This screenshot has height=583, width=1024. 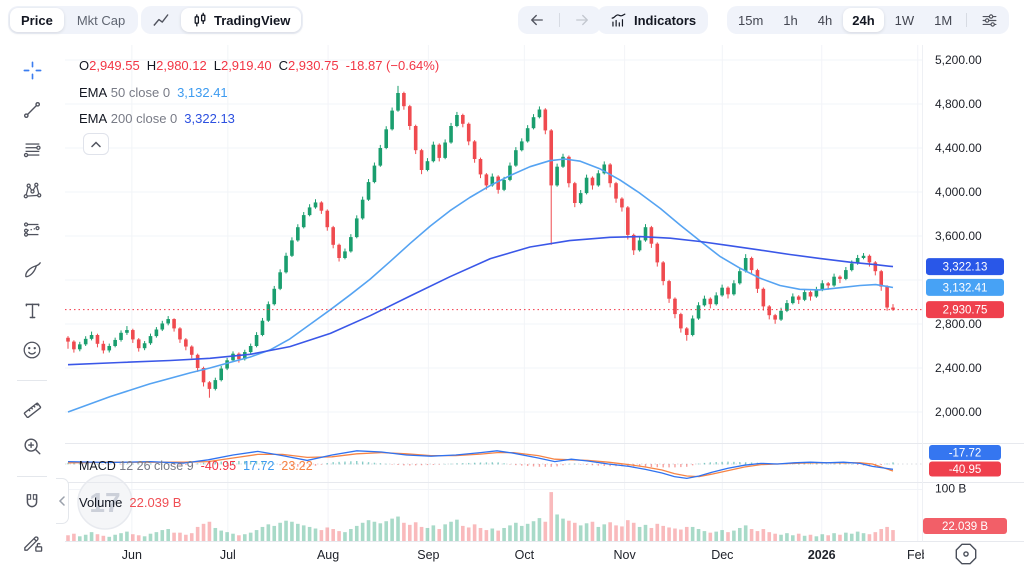 What do you see at coordinates (493, 465) in the screenshot?
I see `macd-layer` at bounding box center [493, 465].